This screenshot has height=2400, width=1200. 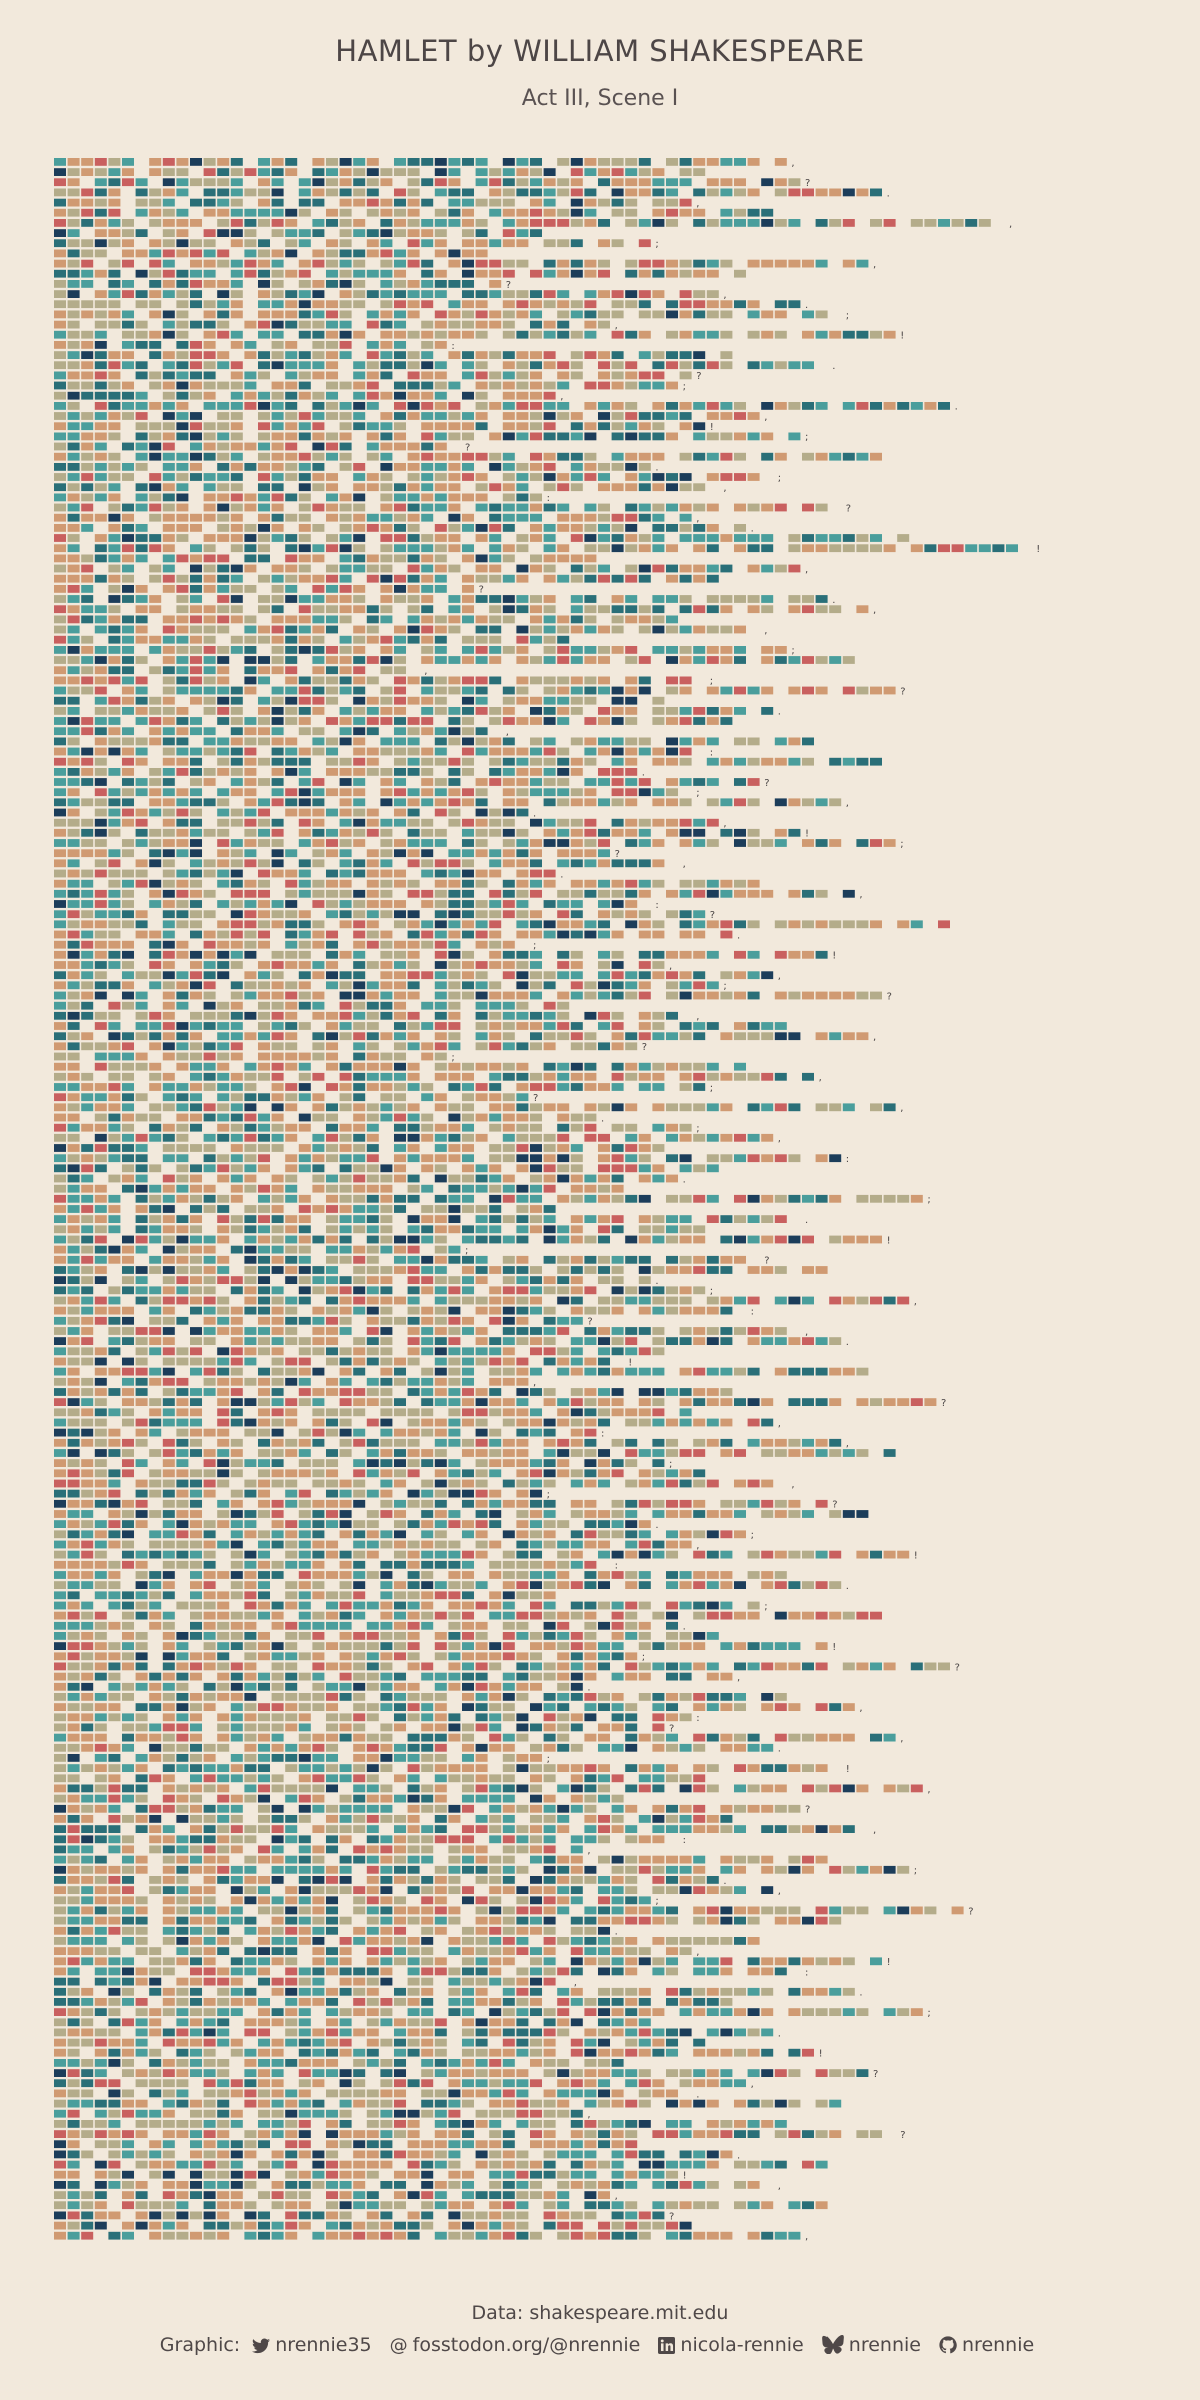 I want to click on punctuation-mark: ., so click(x=534, y=813).